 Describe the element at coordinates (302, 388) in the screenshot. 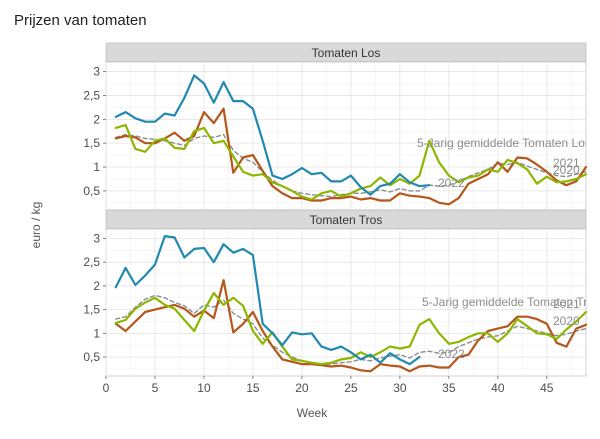

I see `x-tick-label: 20` at that location.